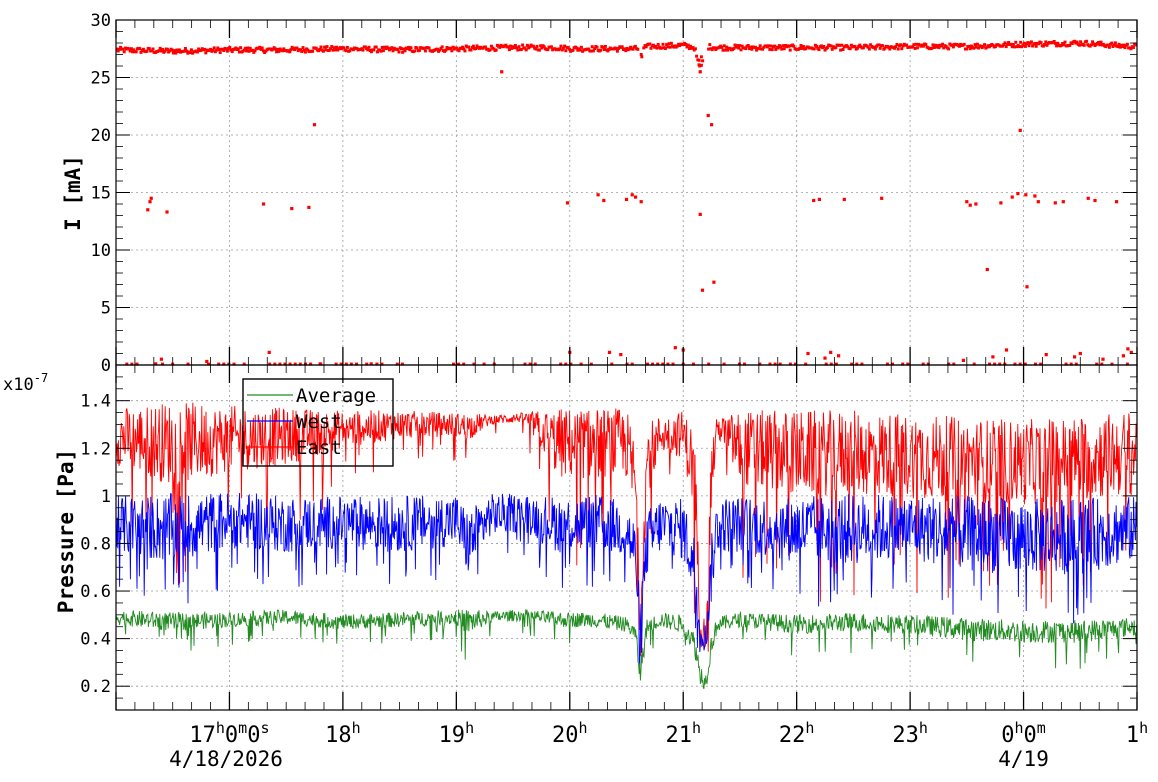  What do you see at coordinates (343, 733) in the screenshot?
I see `time-tick-label: 18h` at bounding box center [343, 733].